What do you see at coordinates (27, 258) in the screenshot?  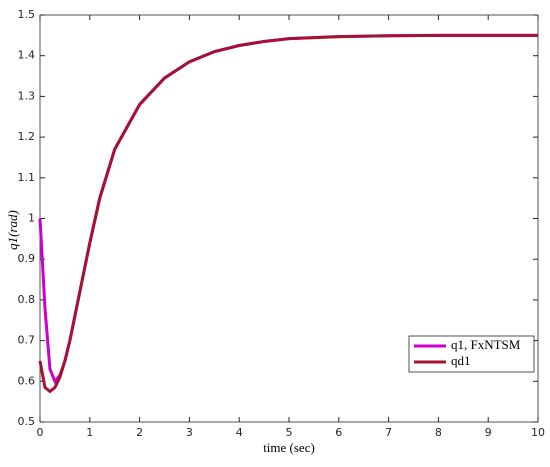 I see `y-tick-label: 0.9` at bounding box center [27, 258].